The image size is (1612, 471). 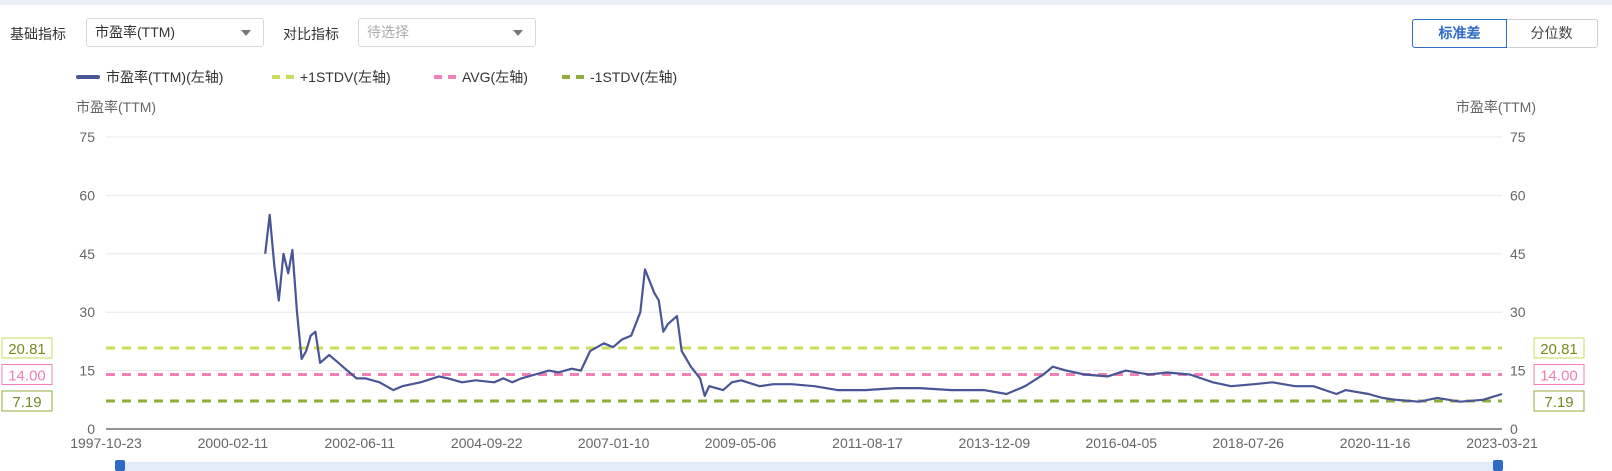 What do you see at coordinates (634, 77) in the screenshot?
I see `legend-label: -1STDV(左轴)` at bounding box center [634, 77].